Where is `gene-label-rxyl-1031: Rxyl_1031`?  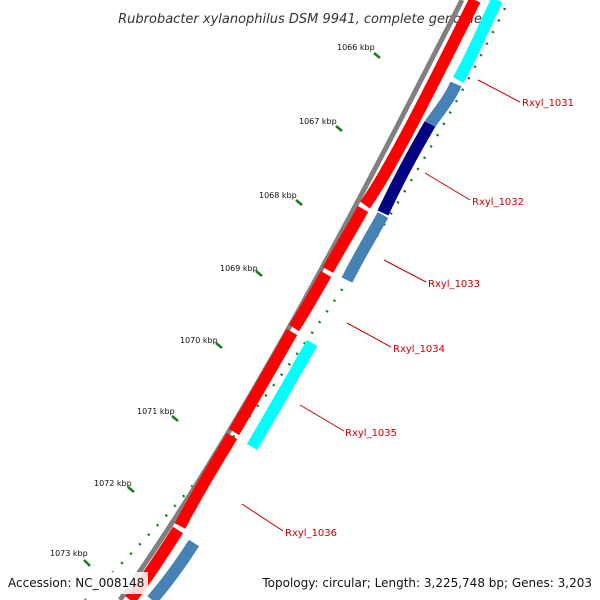
gene-label-rxyl-1031: Rxyl_1031 is located at coordinates (548, 103).